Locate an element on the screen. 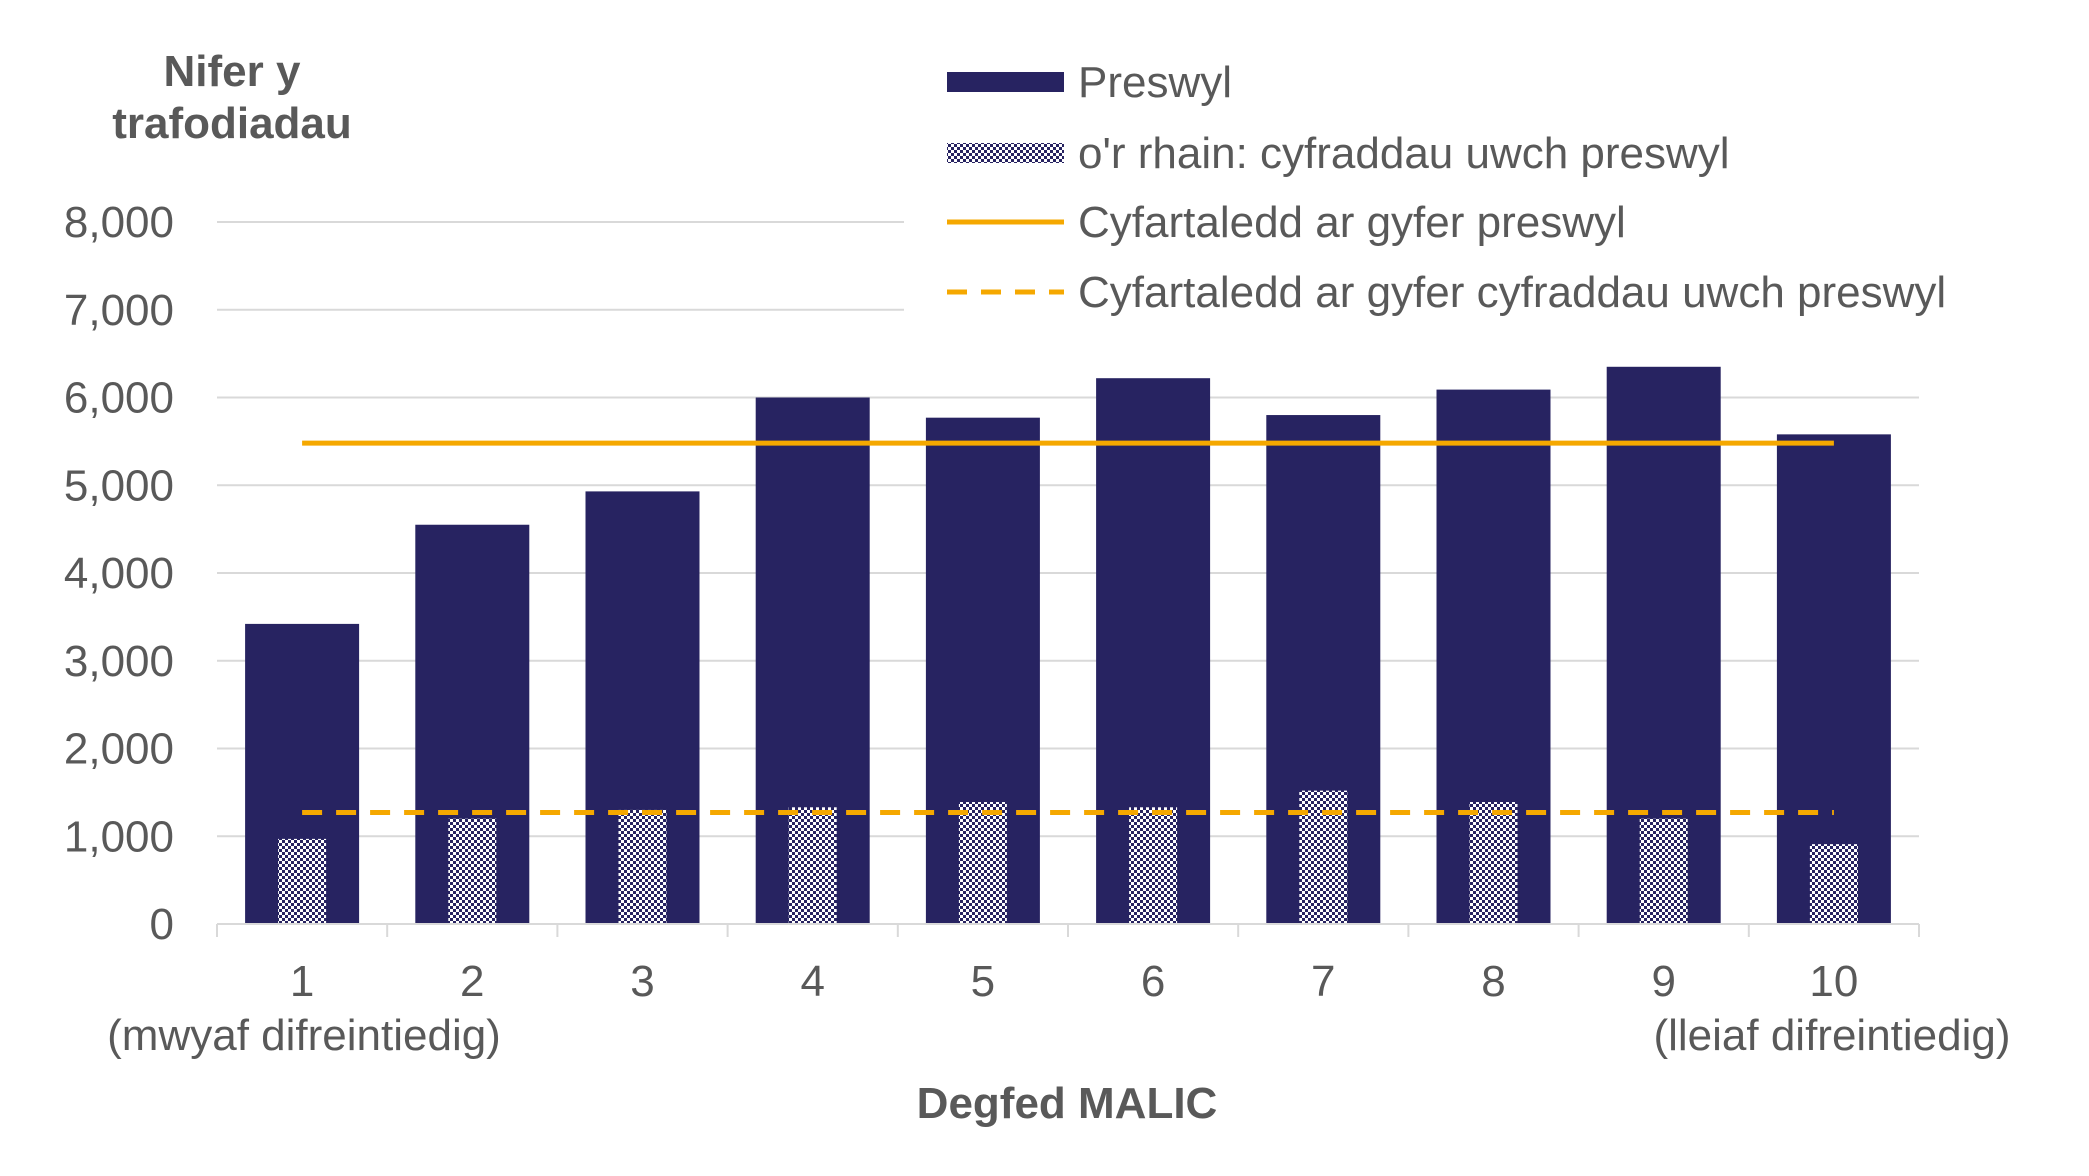  x-sublabel-first: (mwyaf difreintiedig) is located at coordinates (304, 1035).